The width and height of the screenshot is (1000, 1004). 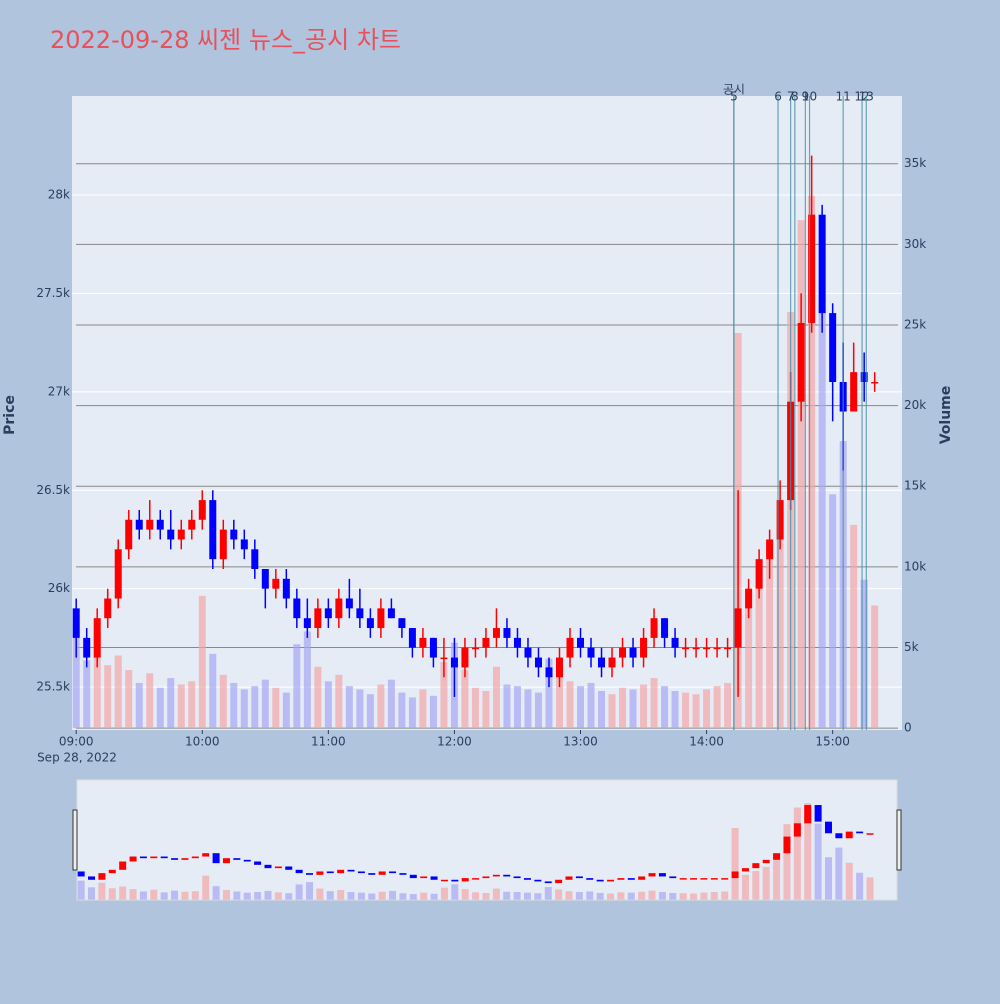 What do you see at coordinates (580, 742) in the screenshot?
I see `x-tick-label: 13:00` at bounding box center [580, 742].